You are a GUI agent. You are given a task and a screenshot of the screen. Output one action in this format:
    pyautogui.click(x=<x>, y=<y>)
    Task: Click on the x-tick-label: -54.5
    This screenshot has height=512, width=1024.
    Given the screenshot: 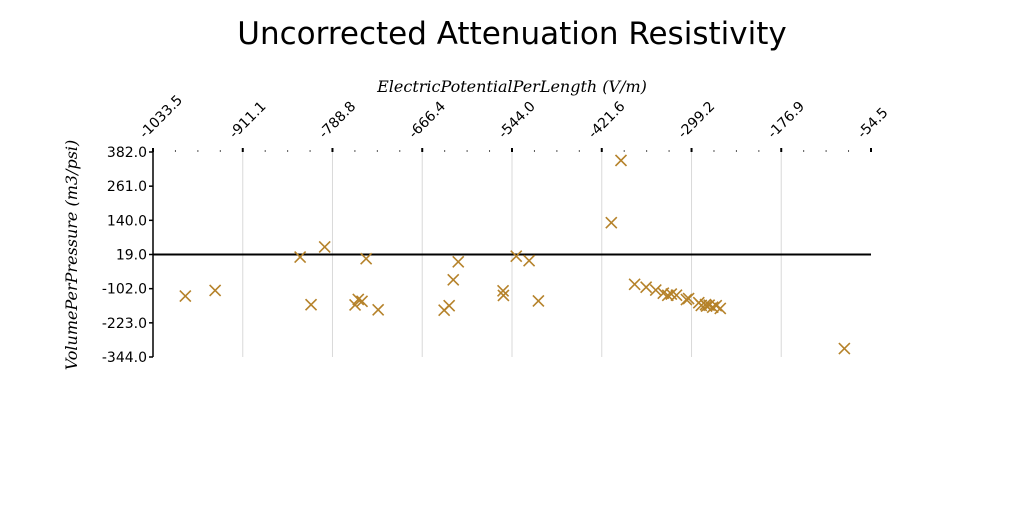 What is the action you would take?
    pyautogui.click(x=873, y=123)
    